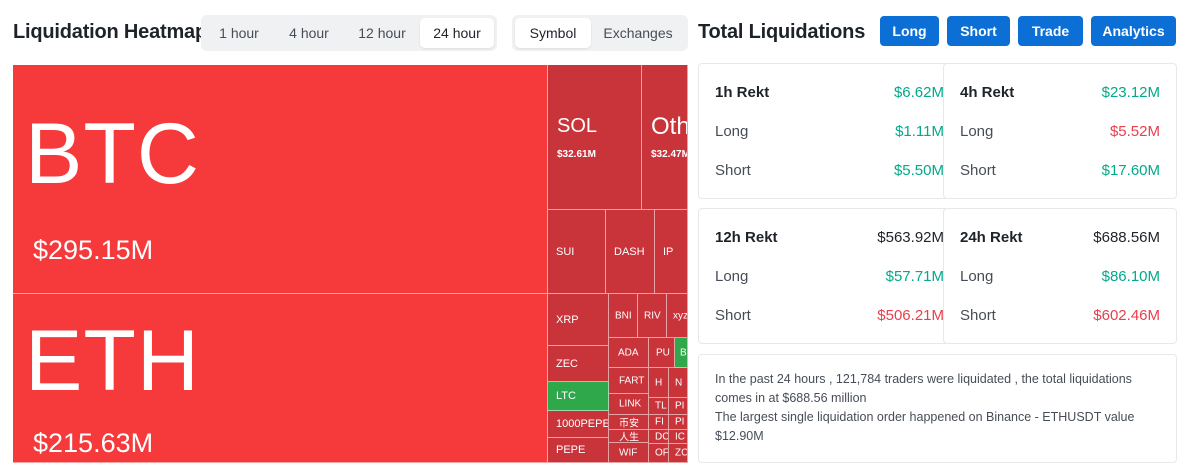  Describe the element at coordinates (553, 33) in the screenshot. I see `tab-symbol: Symbol` at that location.